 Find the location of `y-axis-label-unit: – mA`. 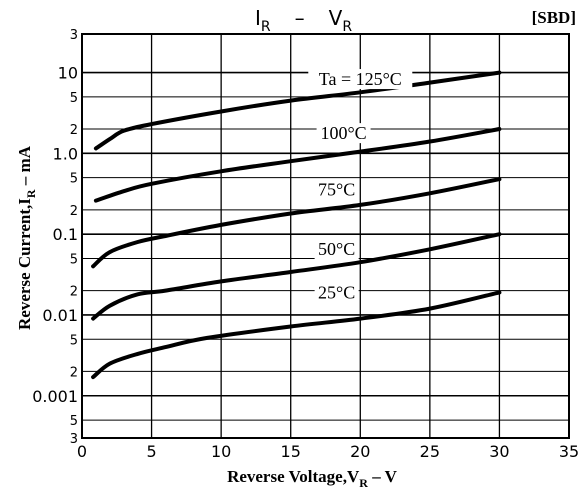

y-axis-label-unit: – mA is located at coordinates (24, 167).